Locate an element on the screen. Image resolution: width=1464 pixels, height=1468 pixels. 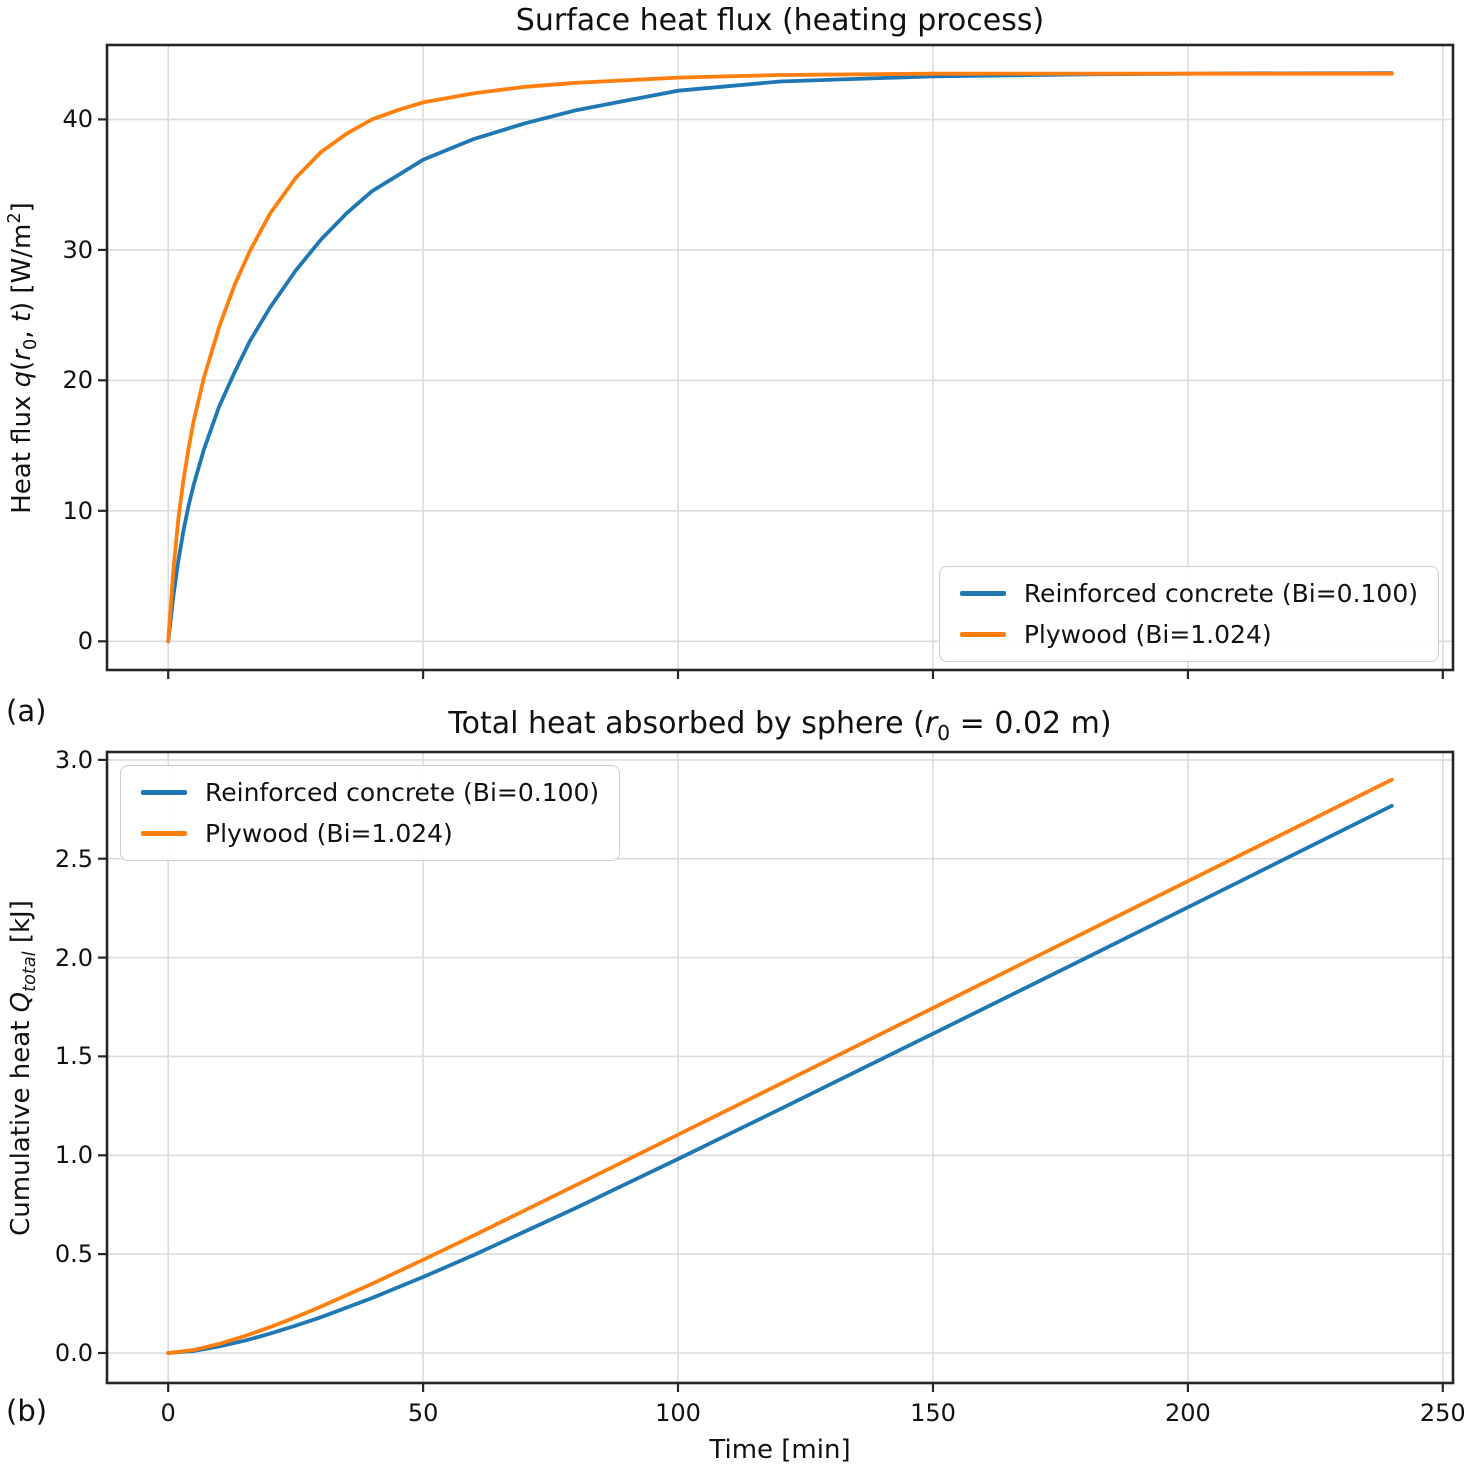
label-segment: Total heat absorbed by sphere ( is located at coordinates (686, 723).